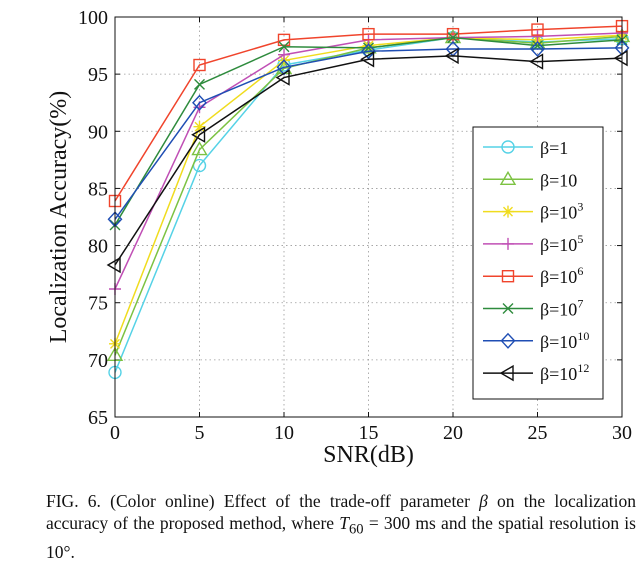 The height and width of the screenshot is (568, 640). What do you see at coordinates (200, 433) in the screenshot?
I see `x-tick-label: 5` at bounding box center [200, 433].